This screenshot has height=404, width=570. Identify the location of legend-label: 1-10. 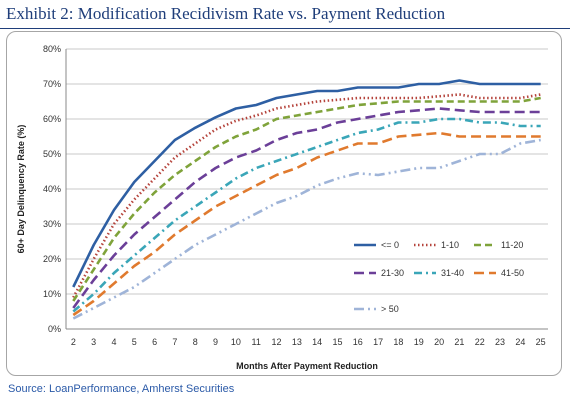
(450, 245).